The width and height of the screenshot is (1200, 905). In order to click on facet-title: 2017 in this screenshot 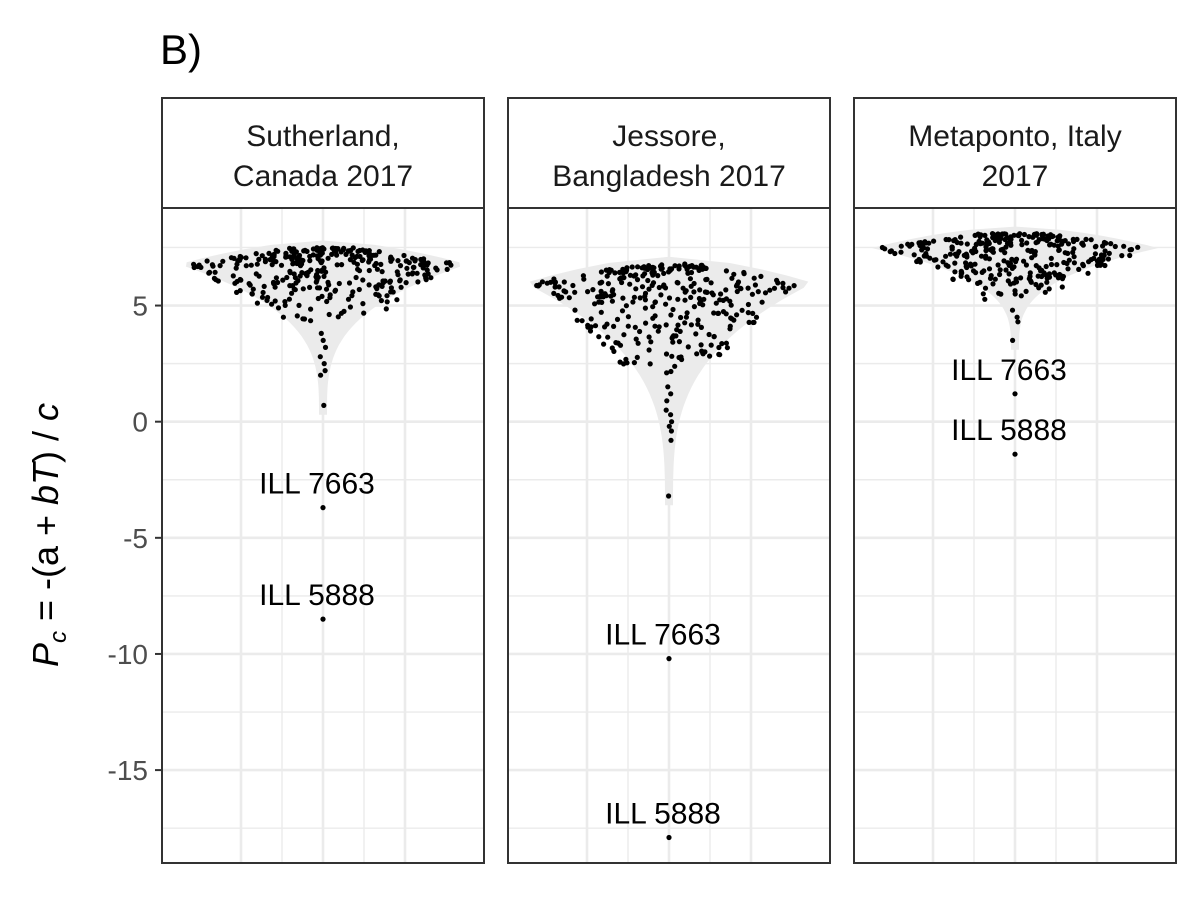, I will do `click(1015, 176)`.